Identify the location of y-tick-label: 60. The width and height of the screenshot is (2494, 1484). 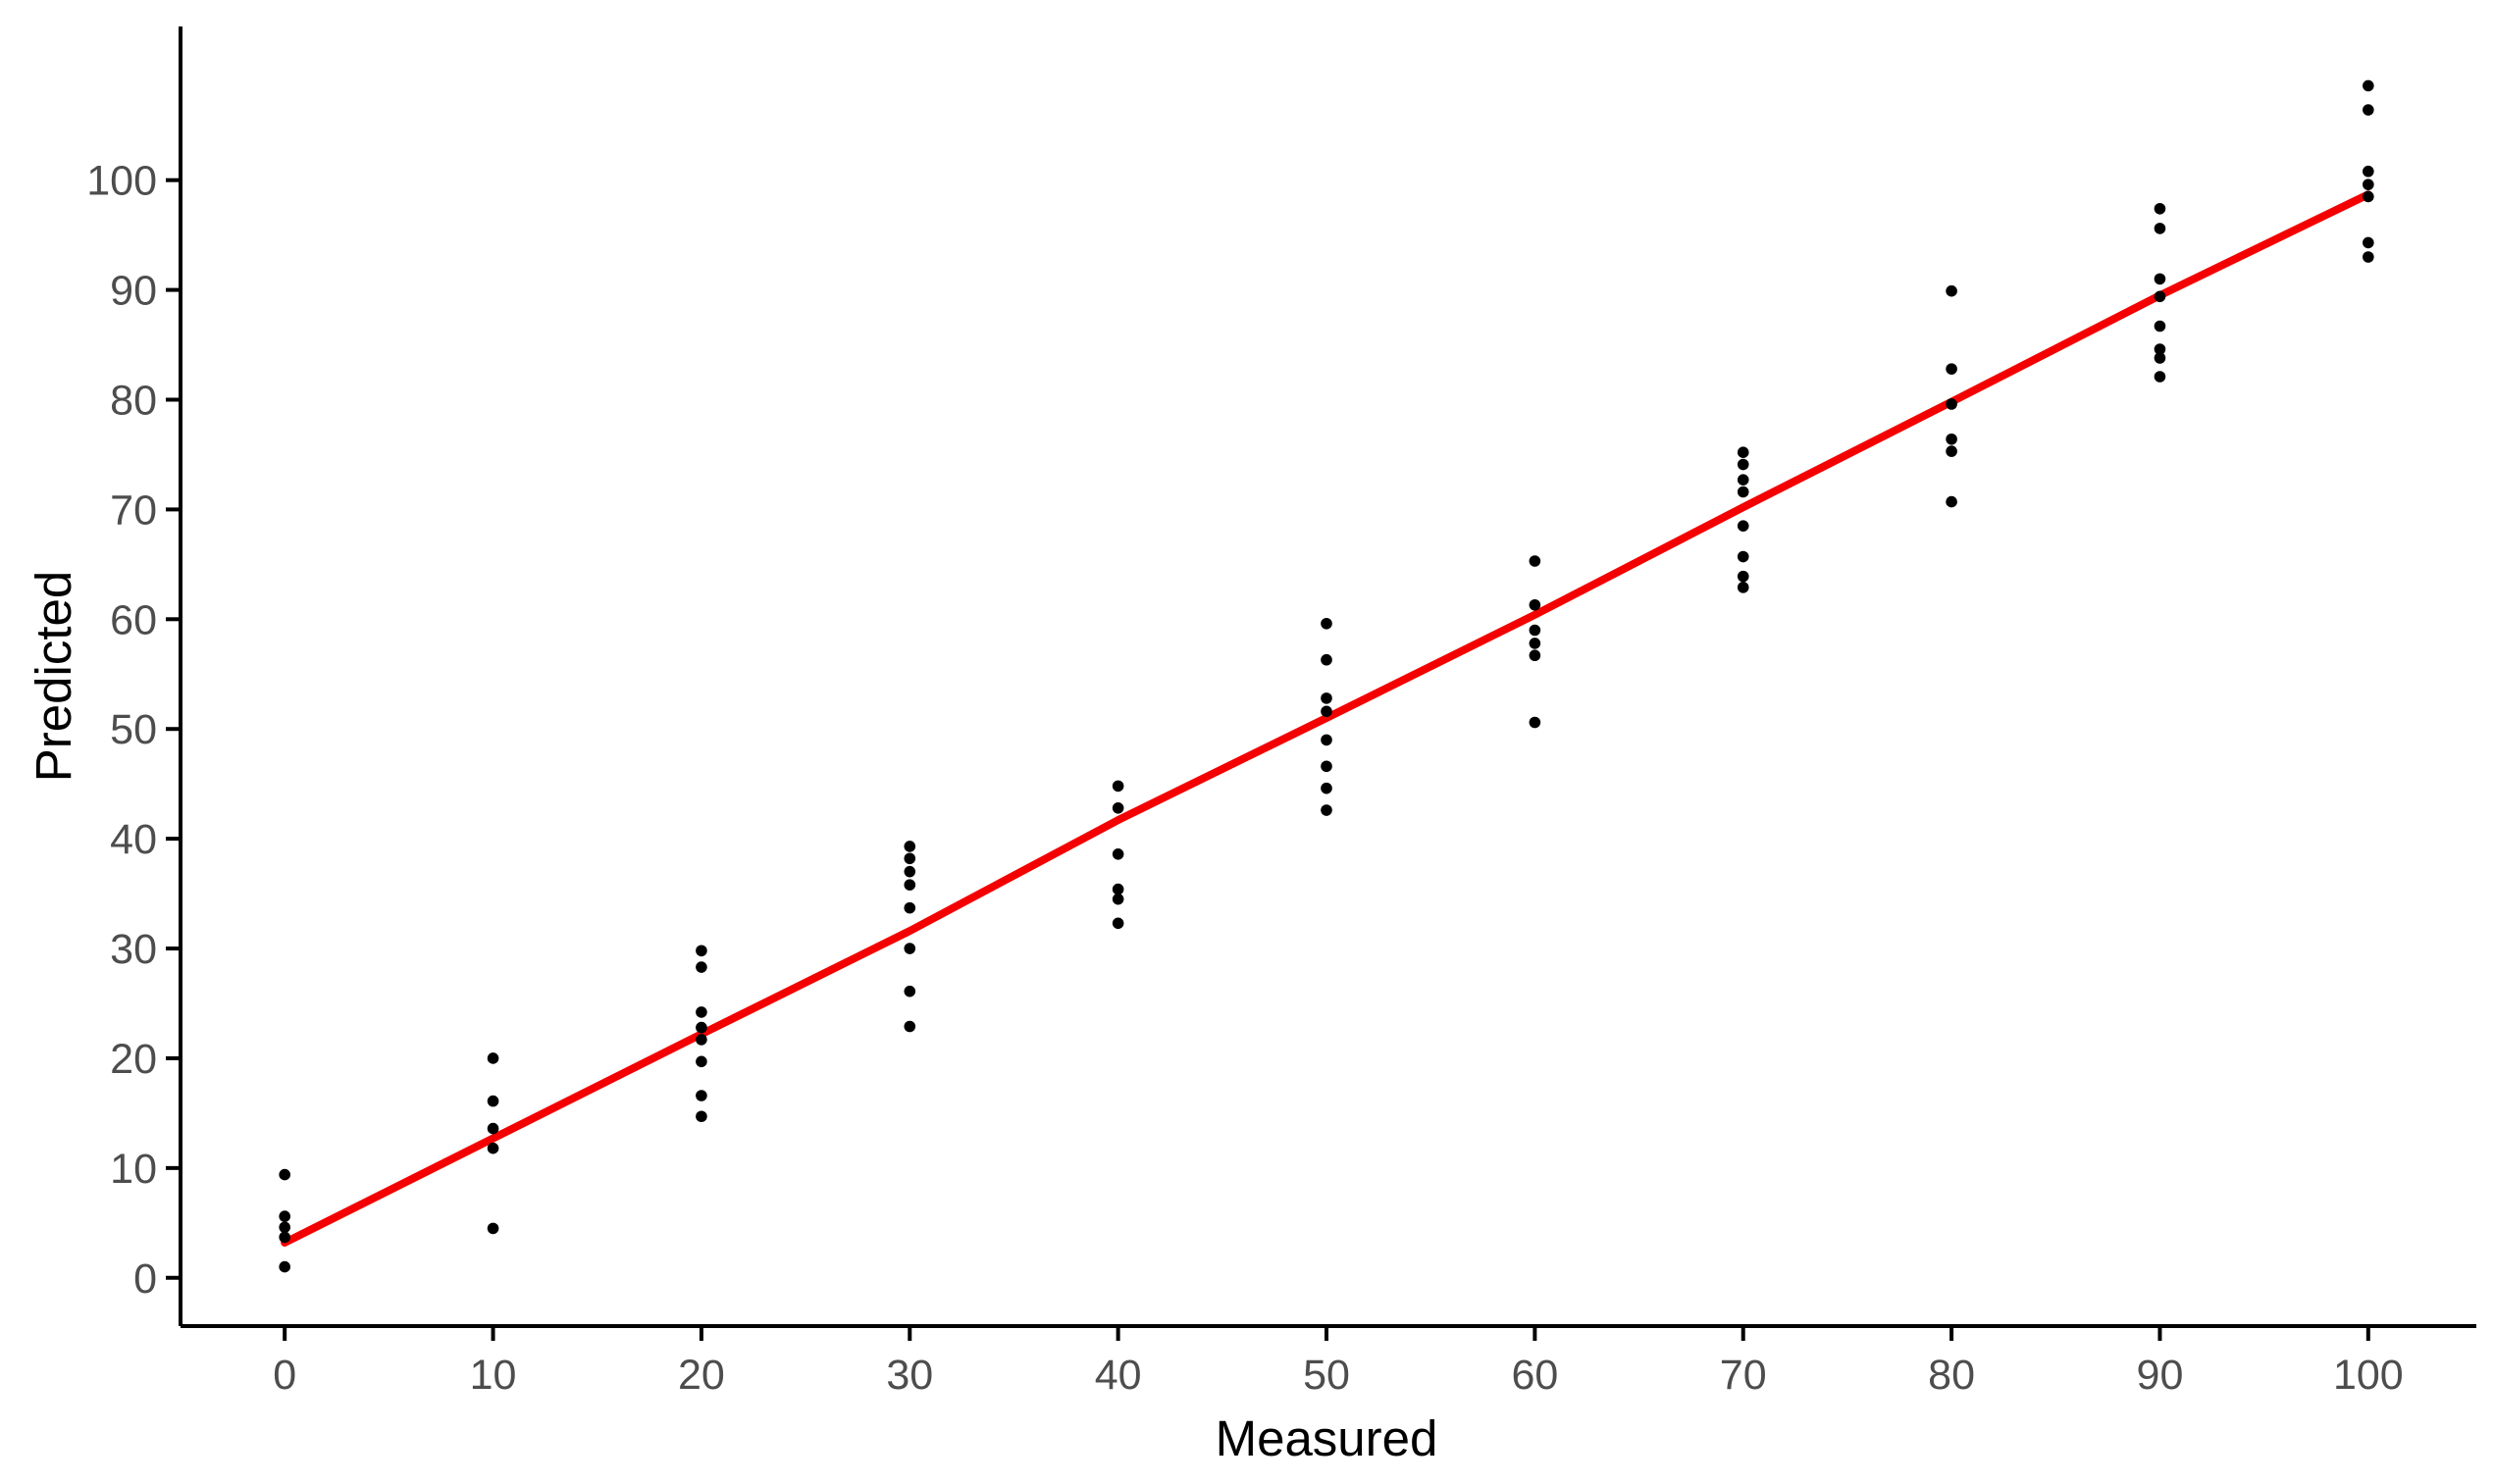
(134, 619).